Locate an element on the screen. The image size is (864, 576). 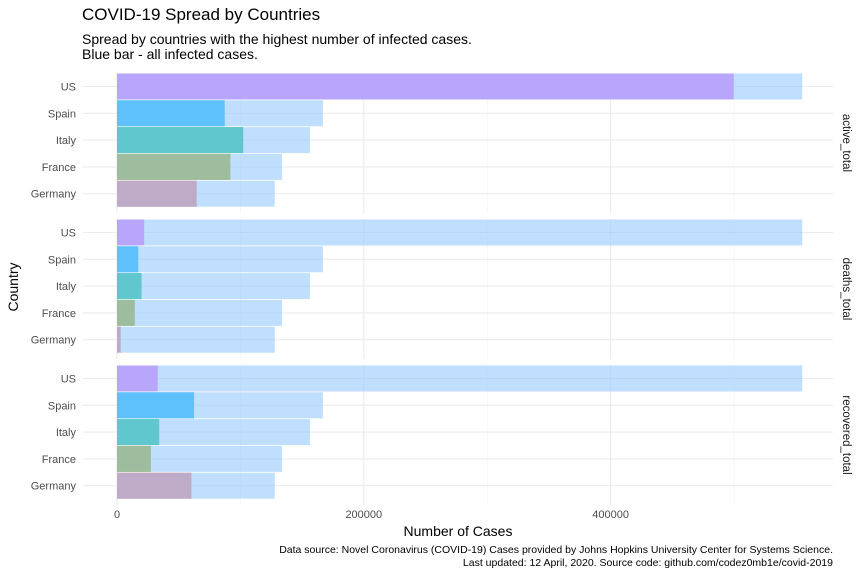
facet-label-recovered-total: recovered_total is located at coordinates (846, 434).